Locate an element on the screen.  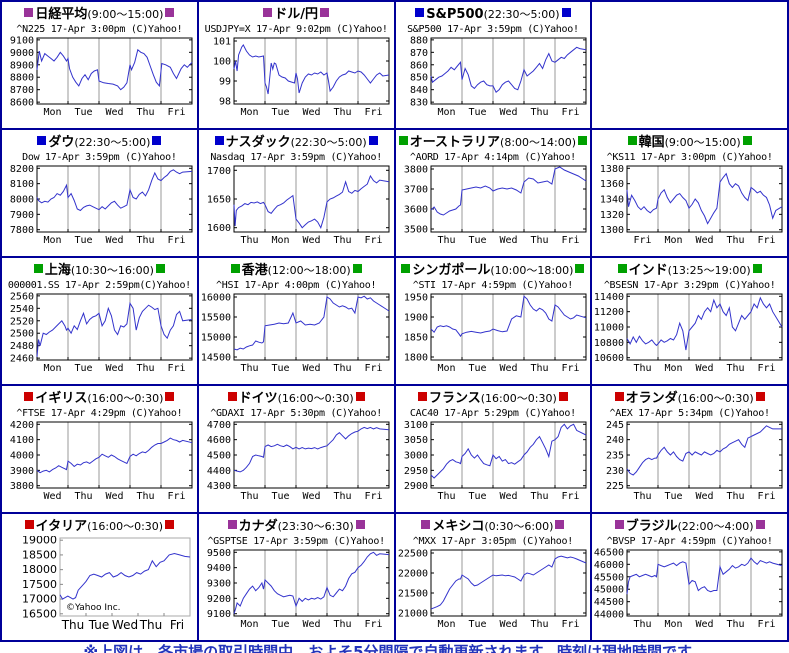
price-chart-ftse: 4200 4100 4000 3900 3800 Wed Thu Wed Thu Fri is located at coordinates (99, 464).